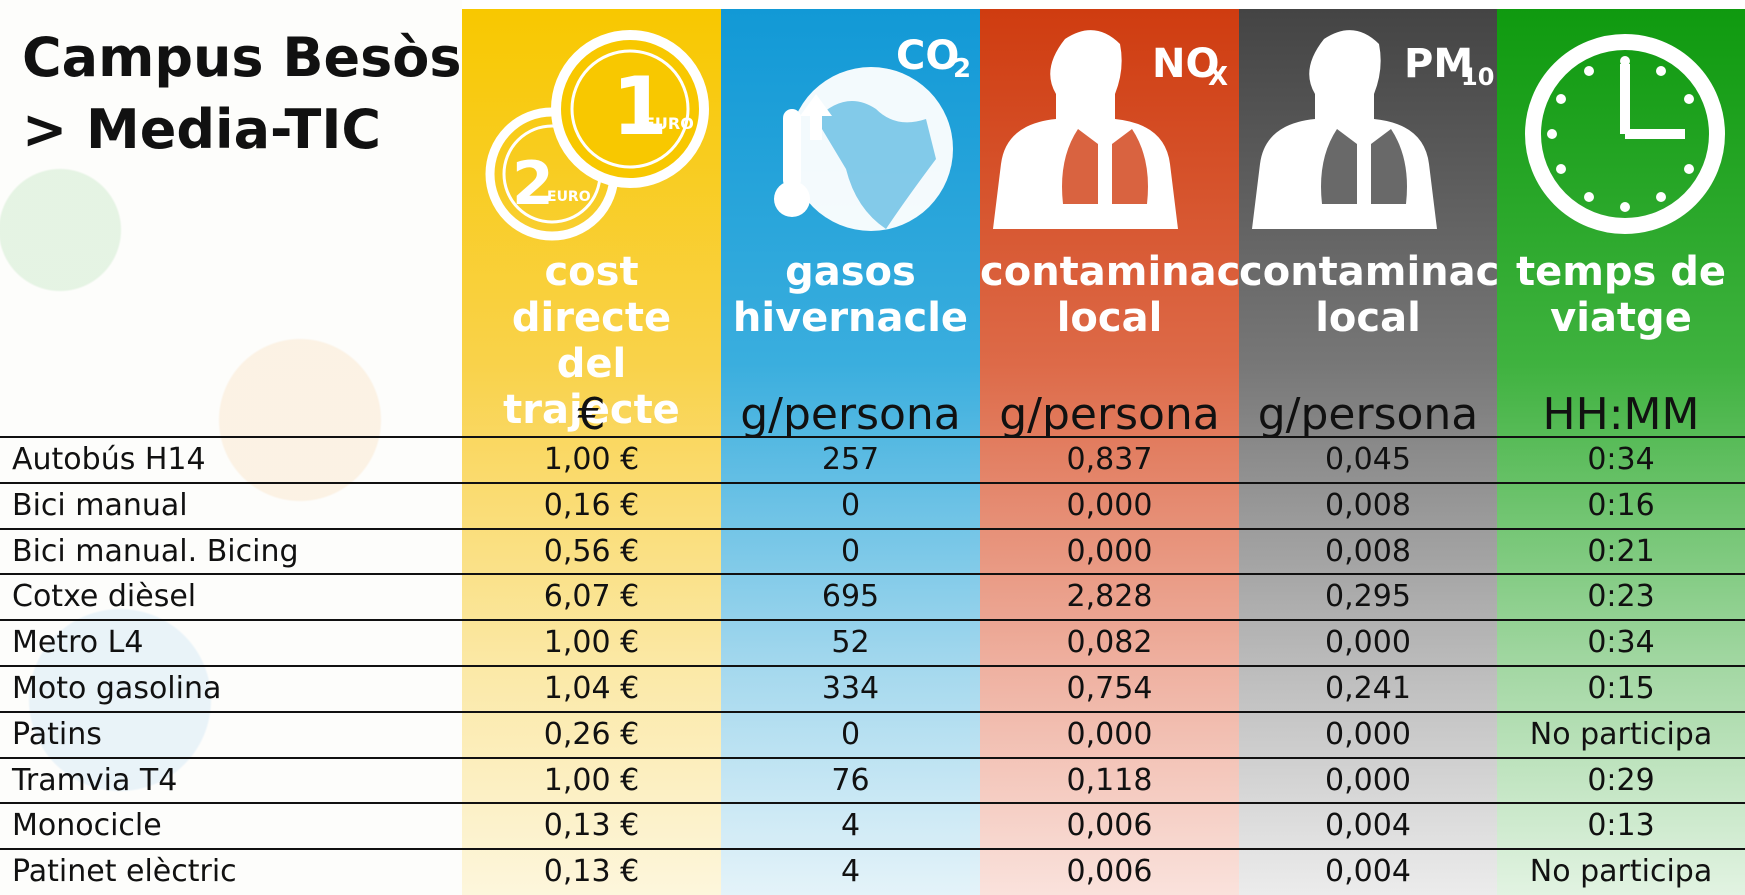  I want to click on icon-label-sub: 10, so click(1477, 77).